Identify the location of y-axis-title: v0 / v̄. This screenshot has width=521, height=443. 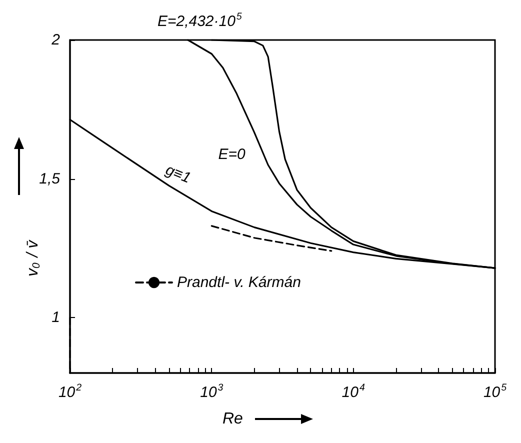
(33, 257).